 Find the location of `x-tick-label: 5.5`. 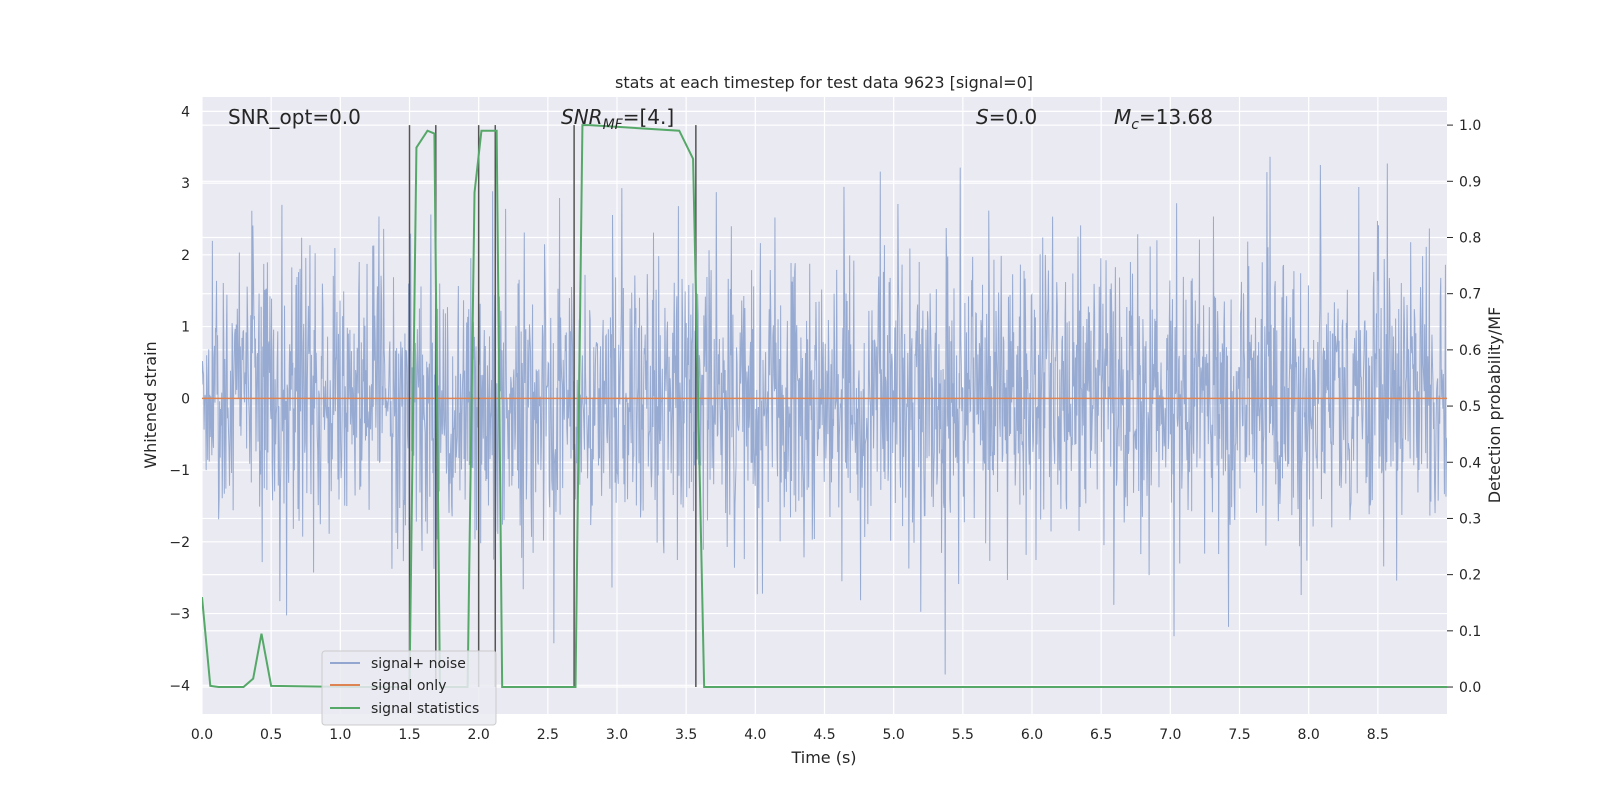

x-tick-label: 5.5 is located at coordinates (963, 735).